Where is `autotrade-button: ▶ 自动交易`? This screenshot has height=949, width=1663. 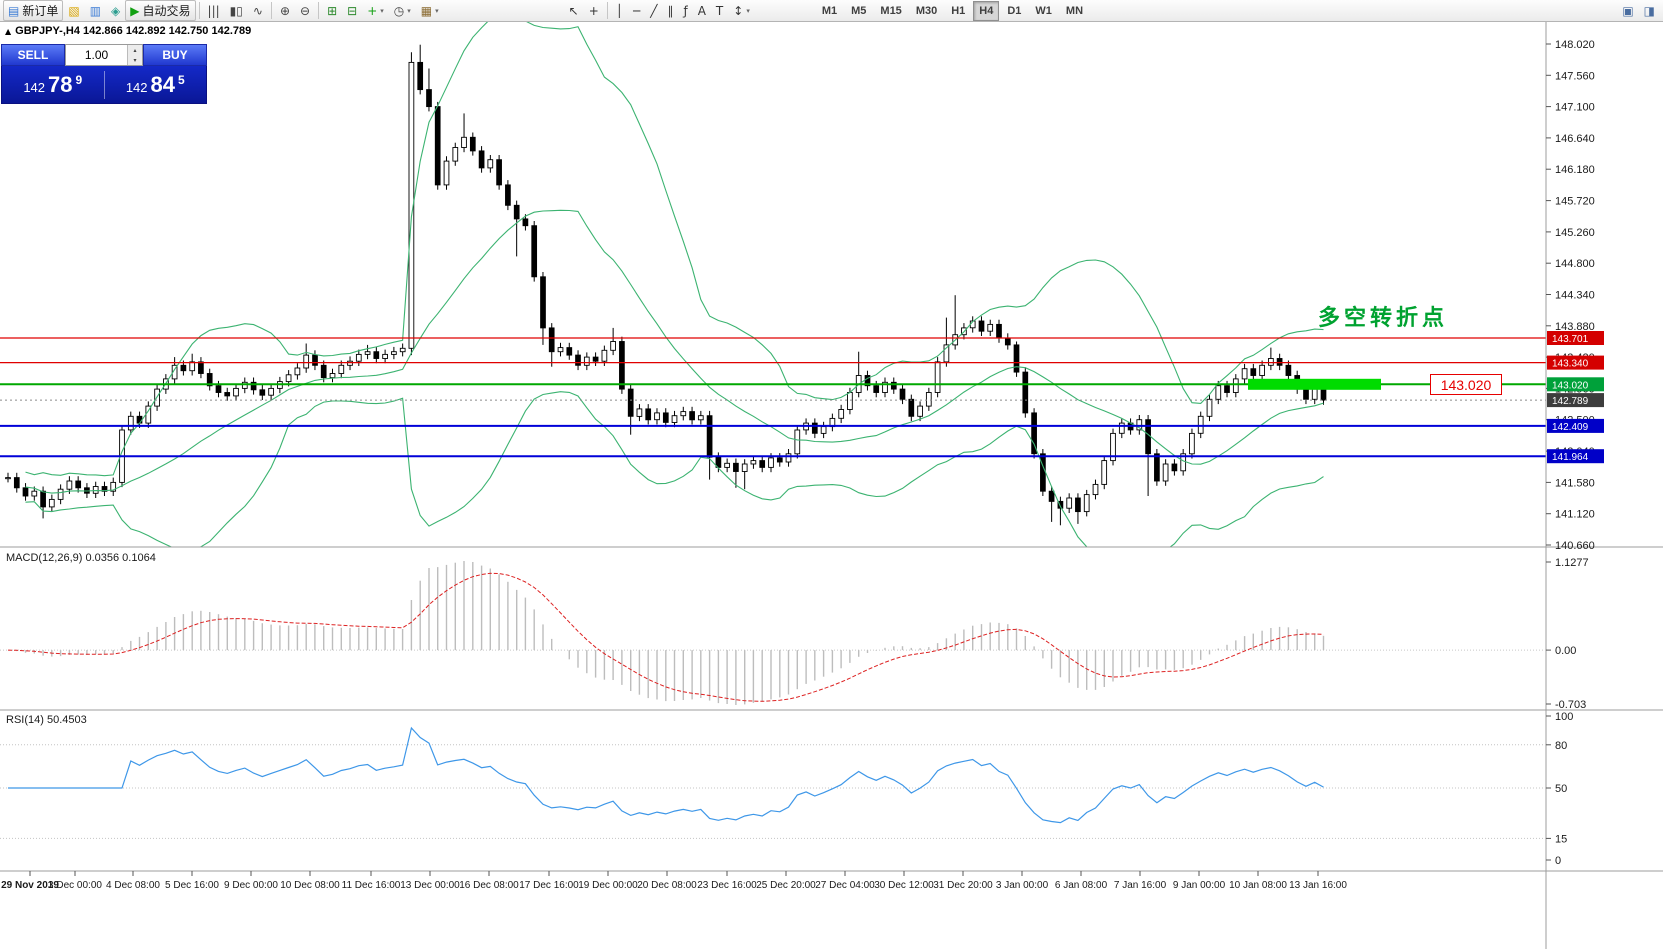 autotrade-button: ▶ 自动交易 is located at coordinates (160, 10).